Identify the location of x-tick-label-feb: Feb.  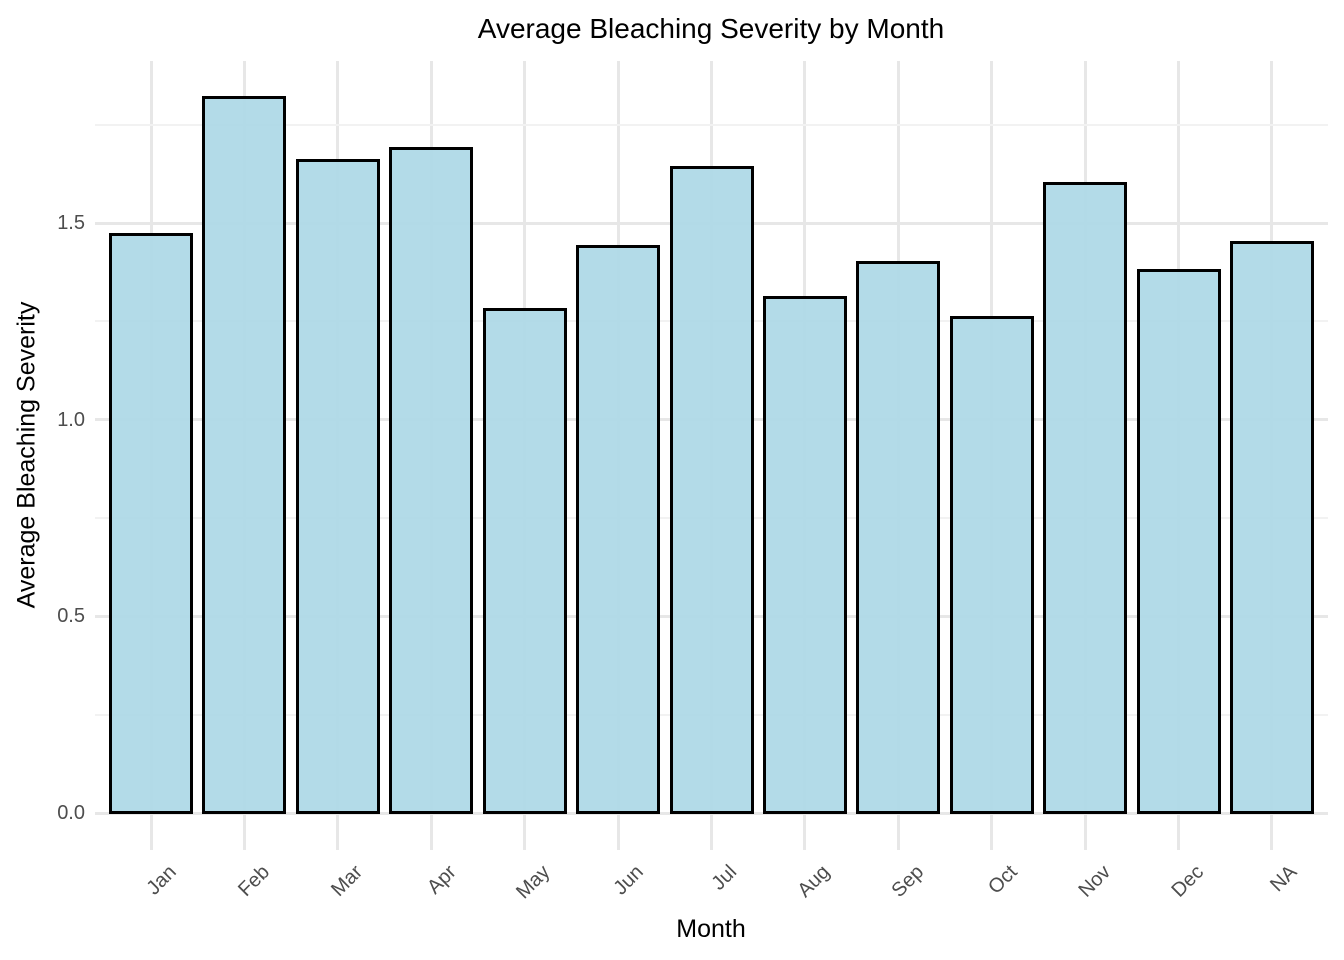
(254, 881).